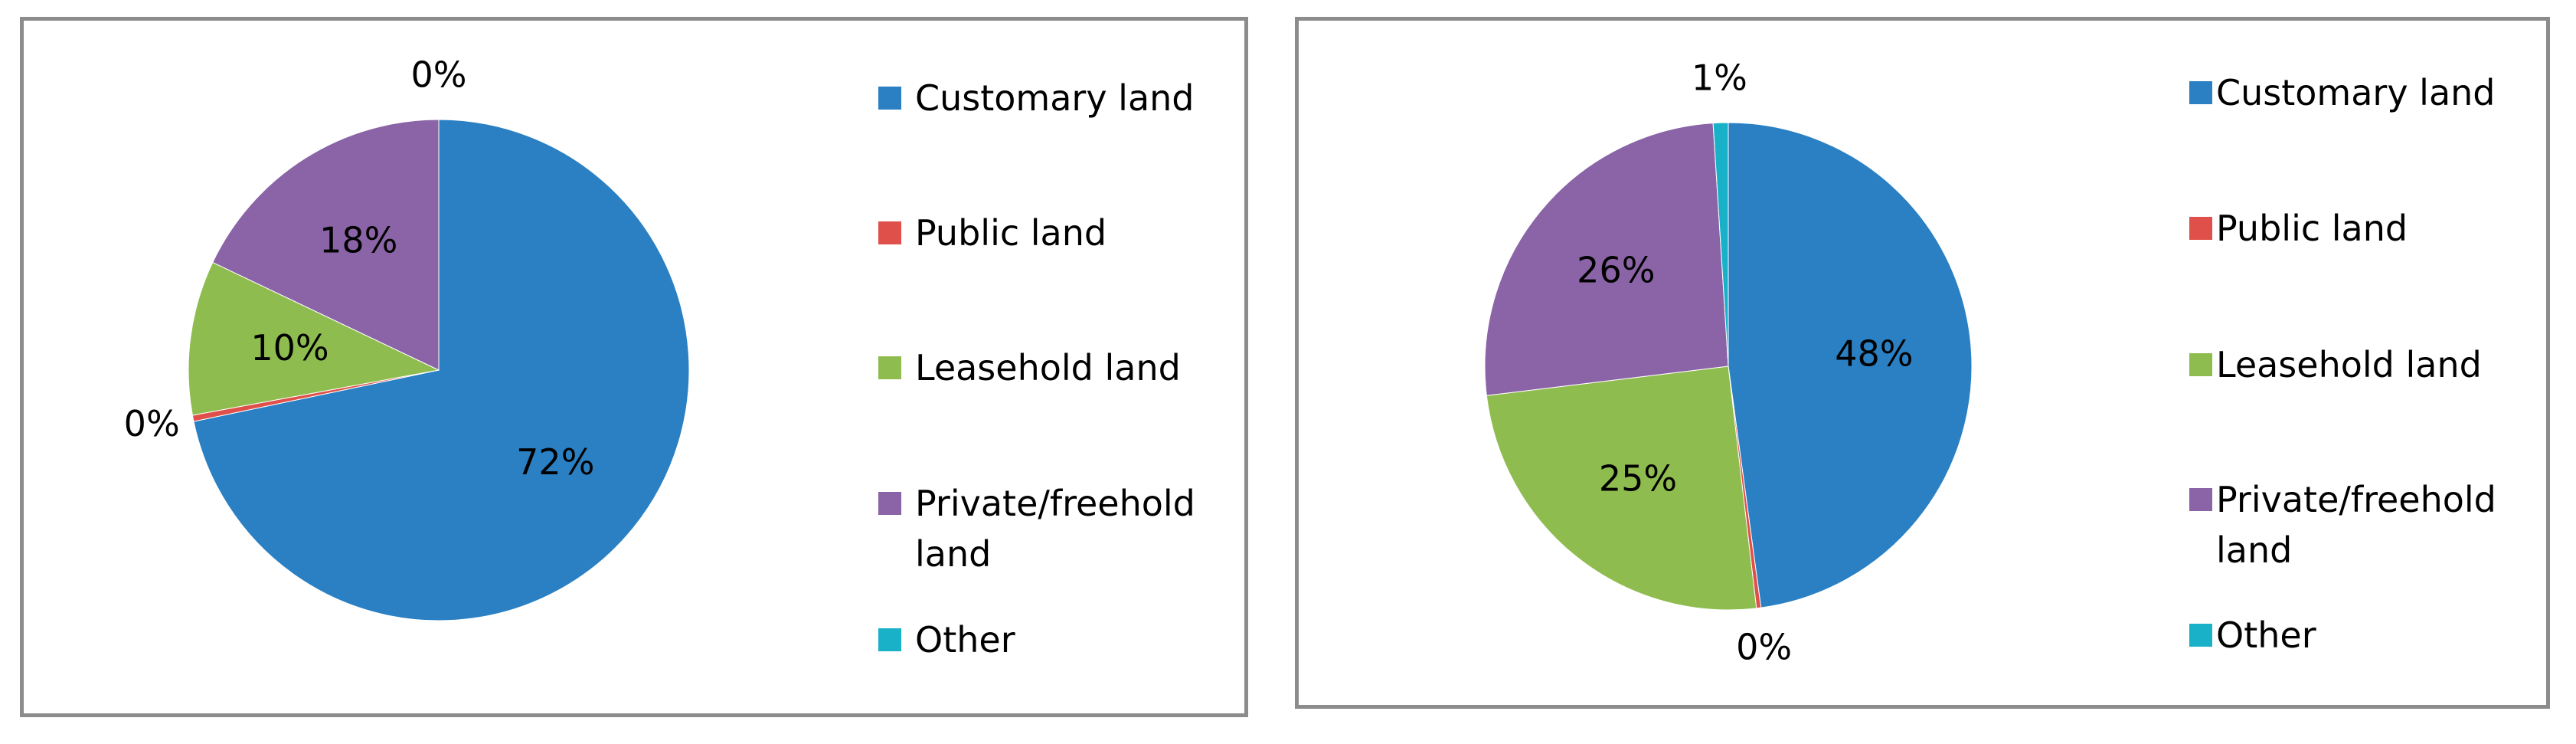  Describe the element at coordinates (1616, 269) in the screenshot. I see `data-label: 26%` at that location.